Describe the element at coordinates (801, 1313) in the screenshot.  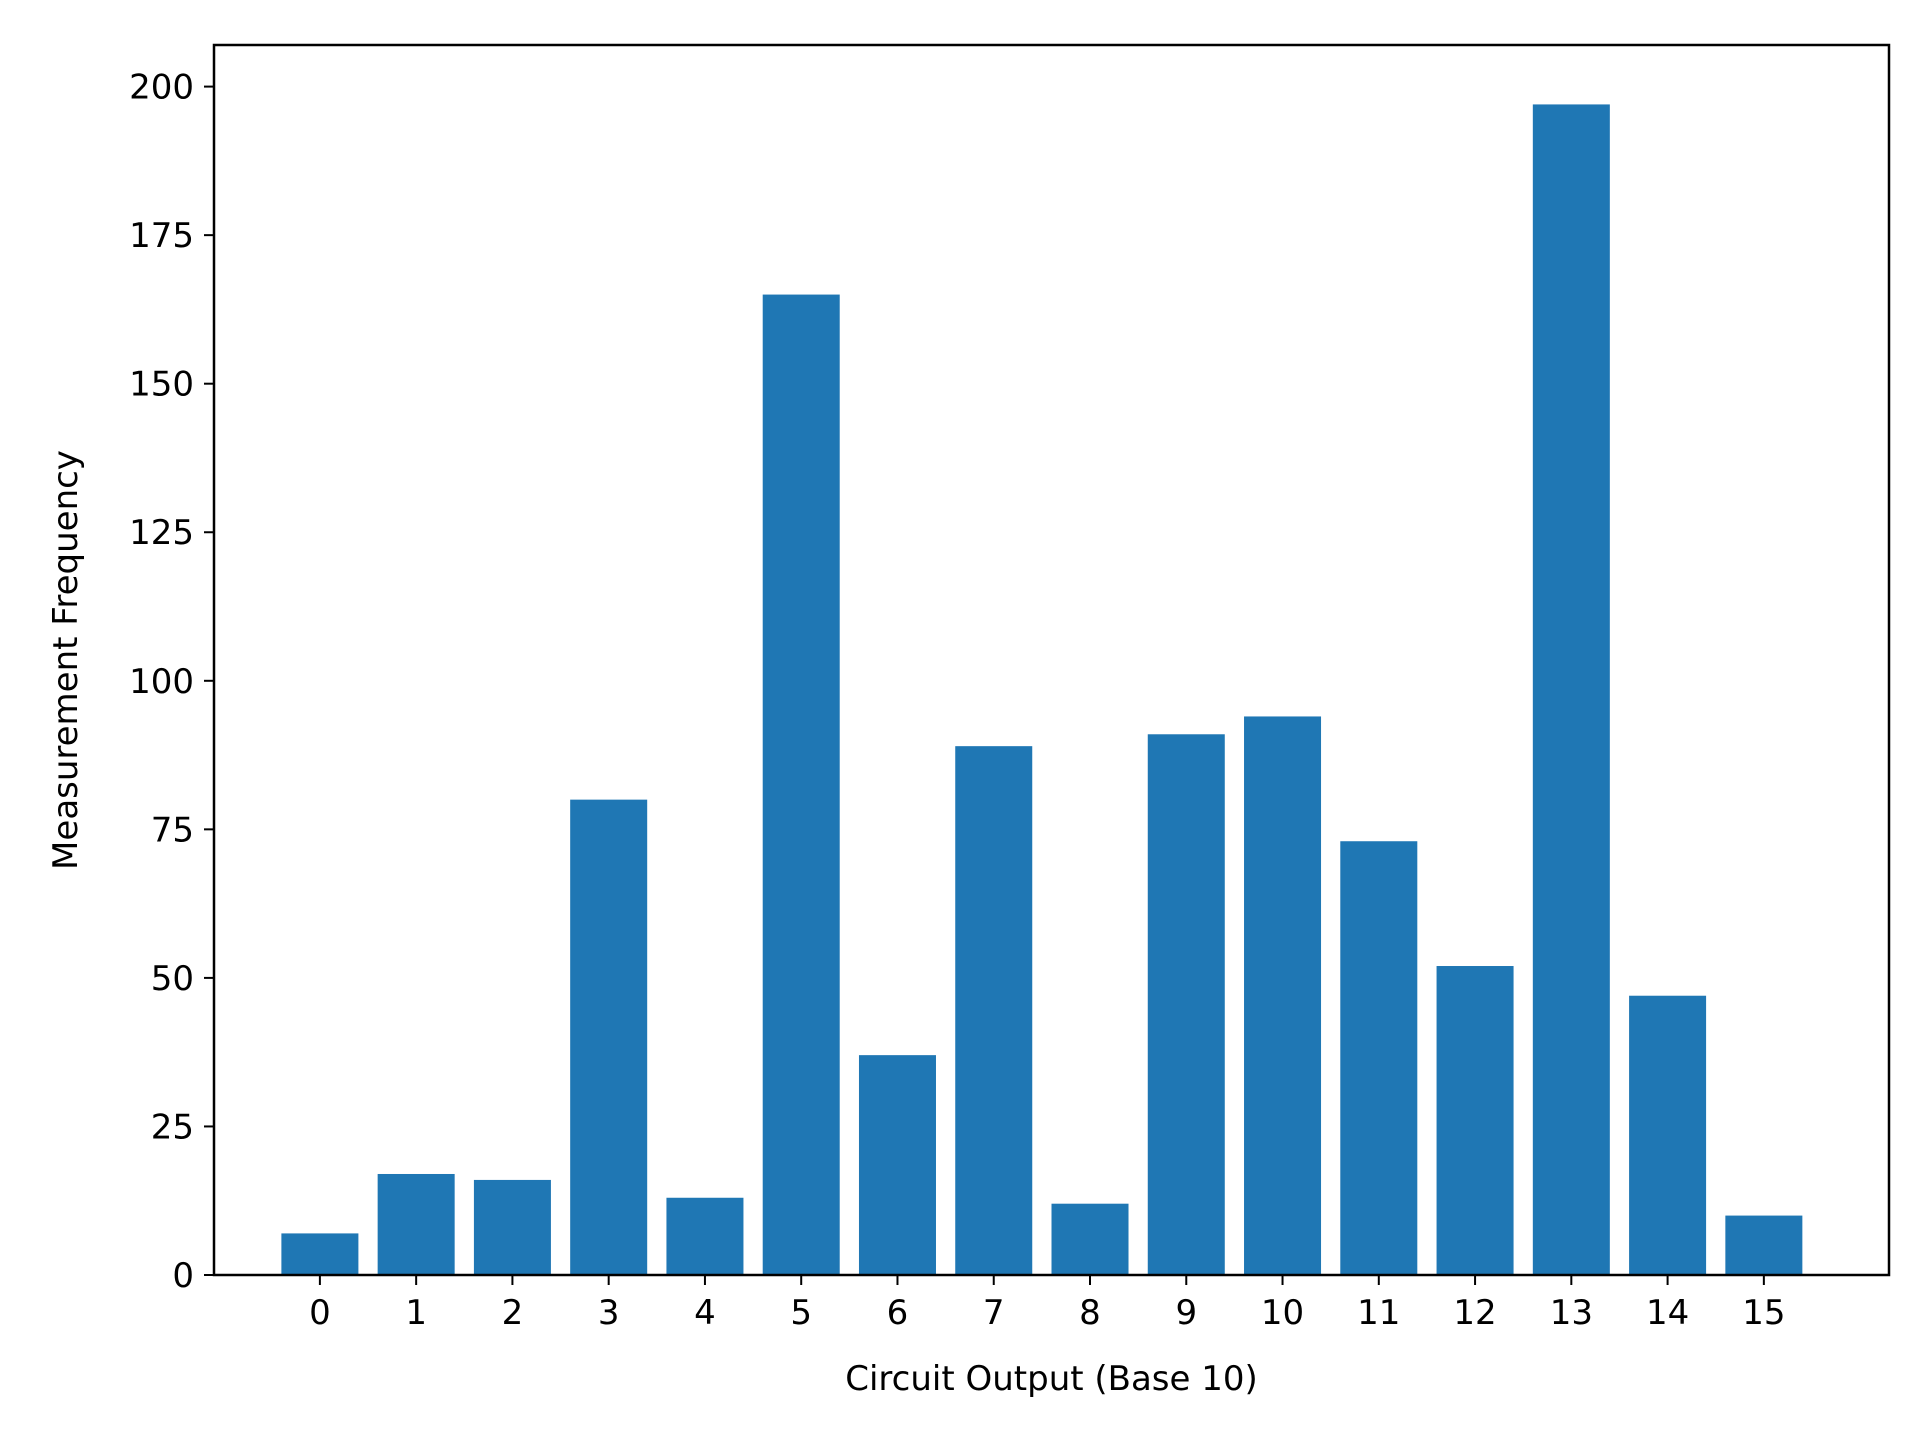
I see `x-tick-label: 5` at that location.